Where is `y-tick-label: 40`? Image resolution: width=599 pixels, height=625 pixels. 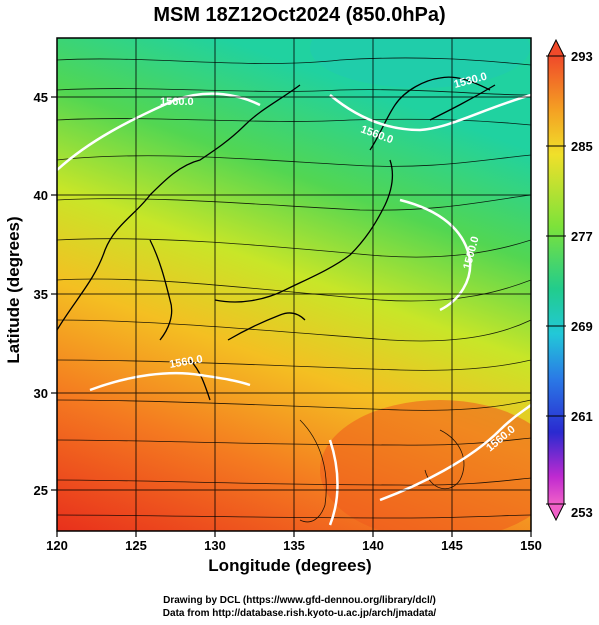
y-tick-label: 40 is located at coordinates (41, 195).